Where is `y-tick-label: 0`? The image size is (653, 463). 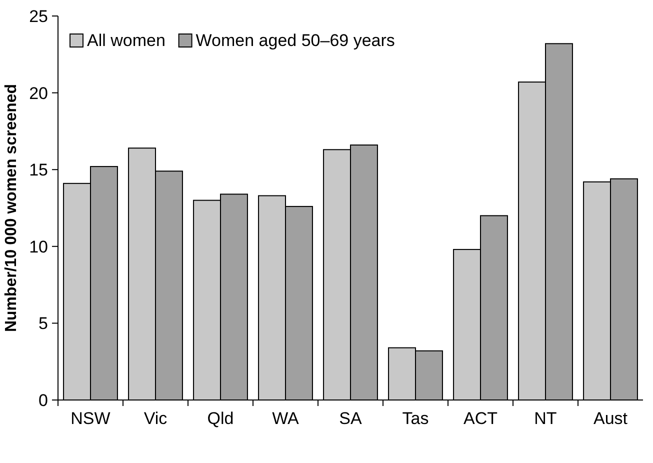 y-tick-label: 0 is located at coordinates (43, 400).